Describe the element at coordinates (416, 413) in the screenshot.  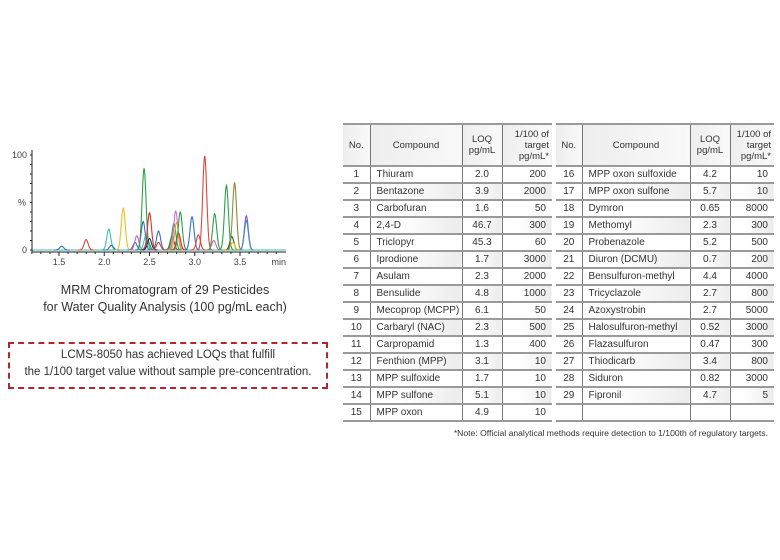
I see `cell-compound: MPP oxon` at that location.